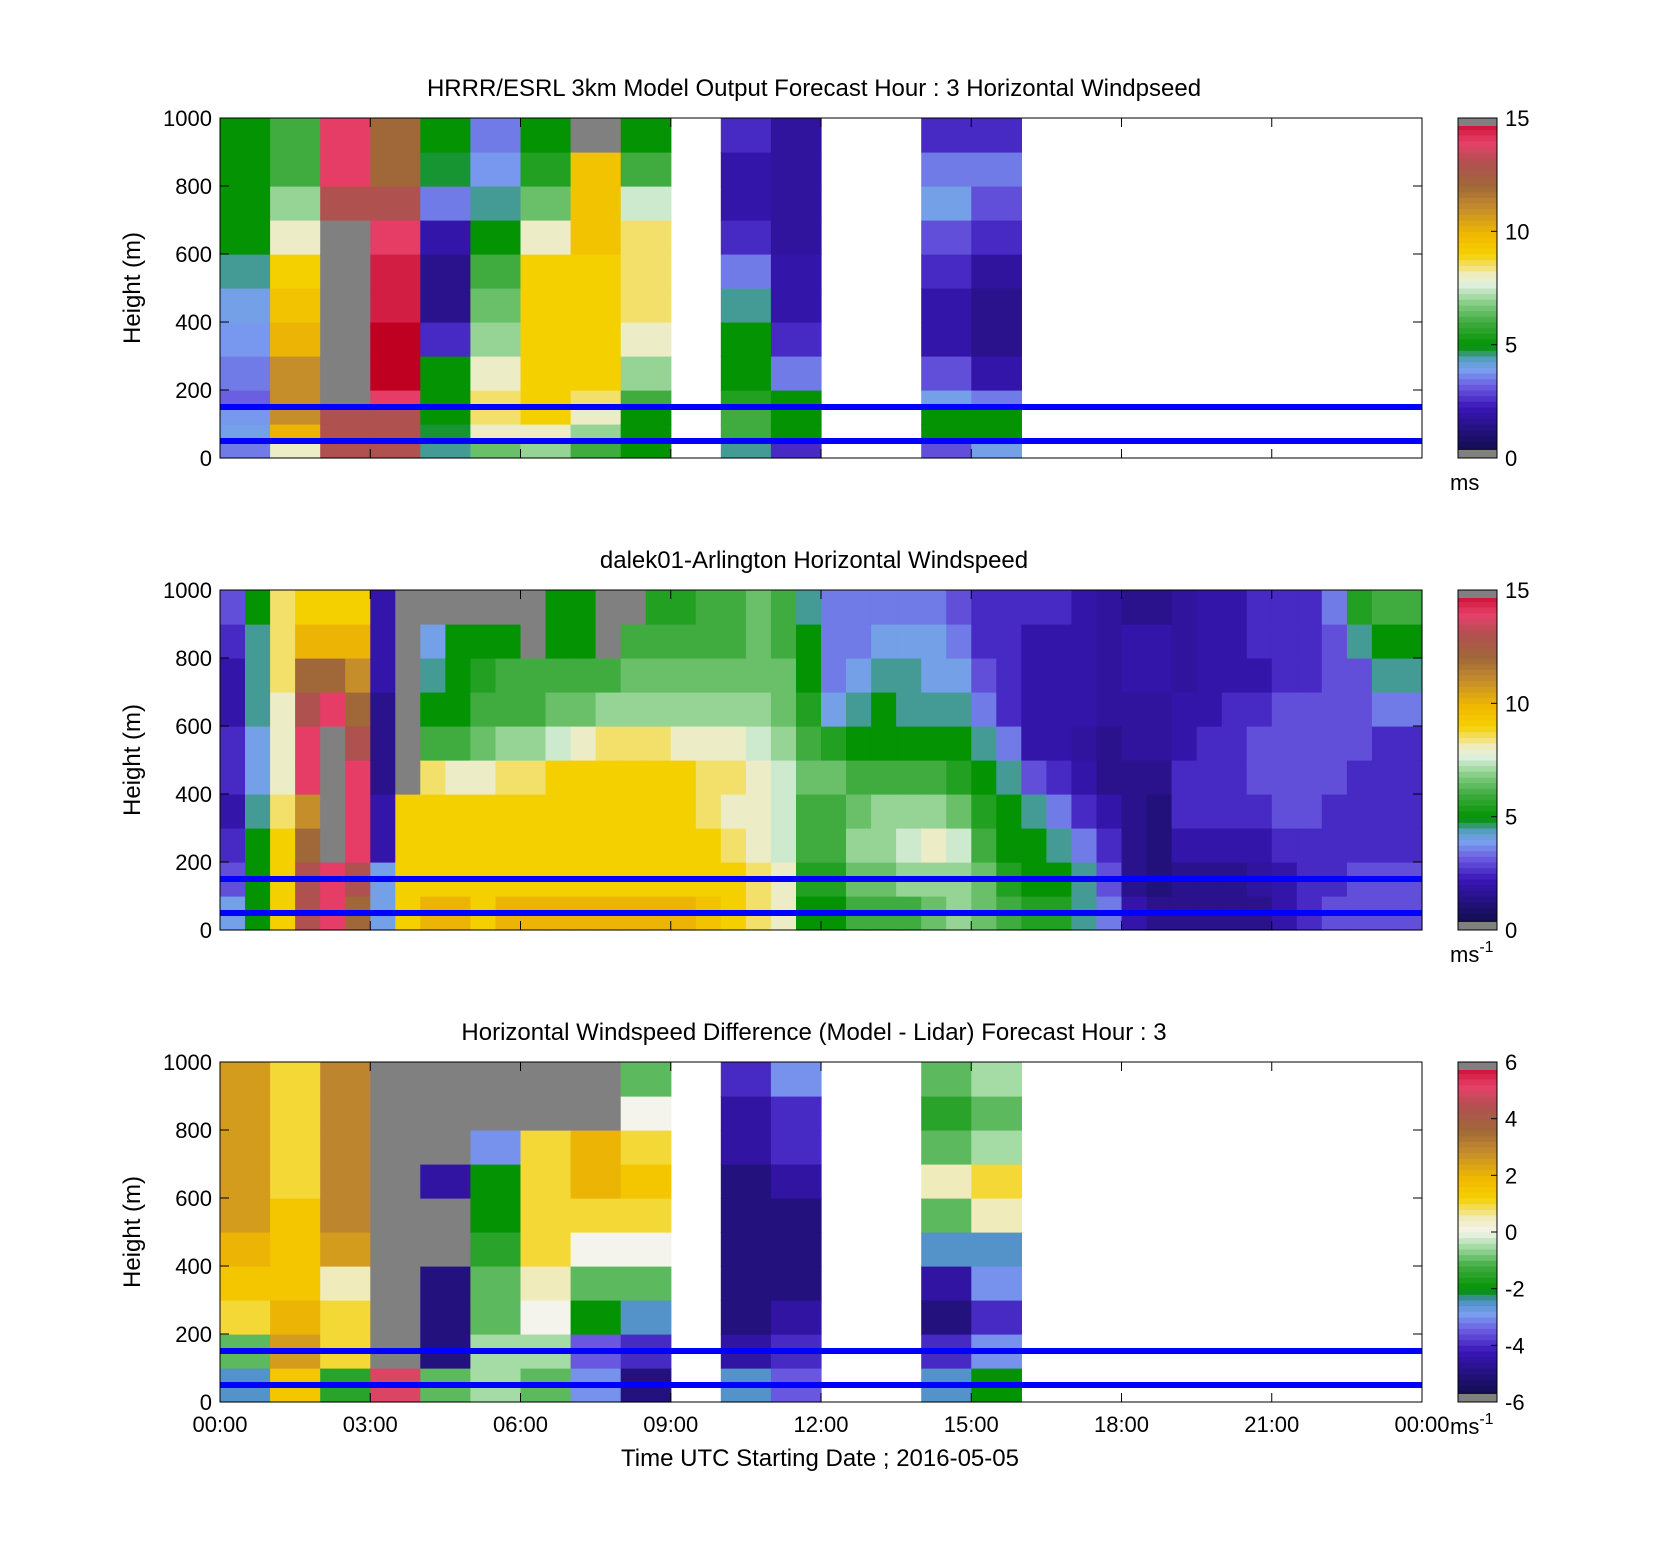  I want to click on colorbar-tick-label: -2, so click(1515, 1289).